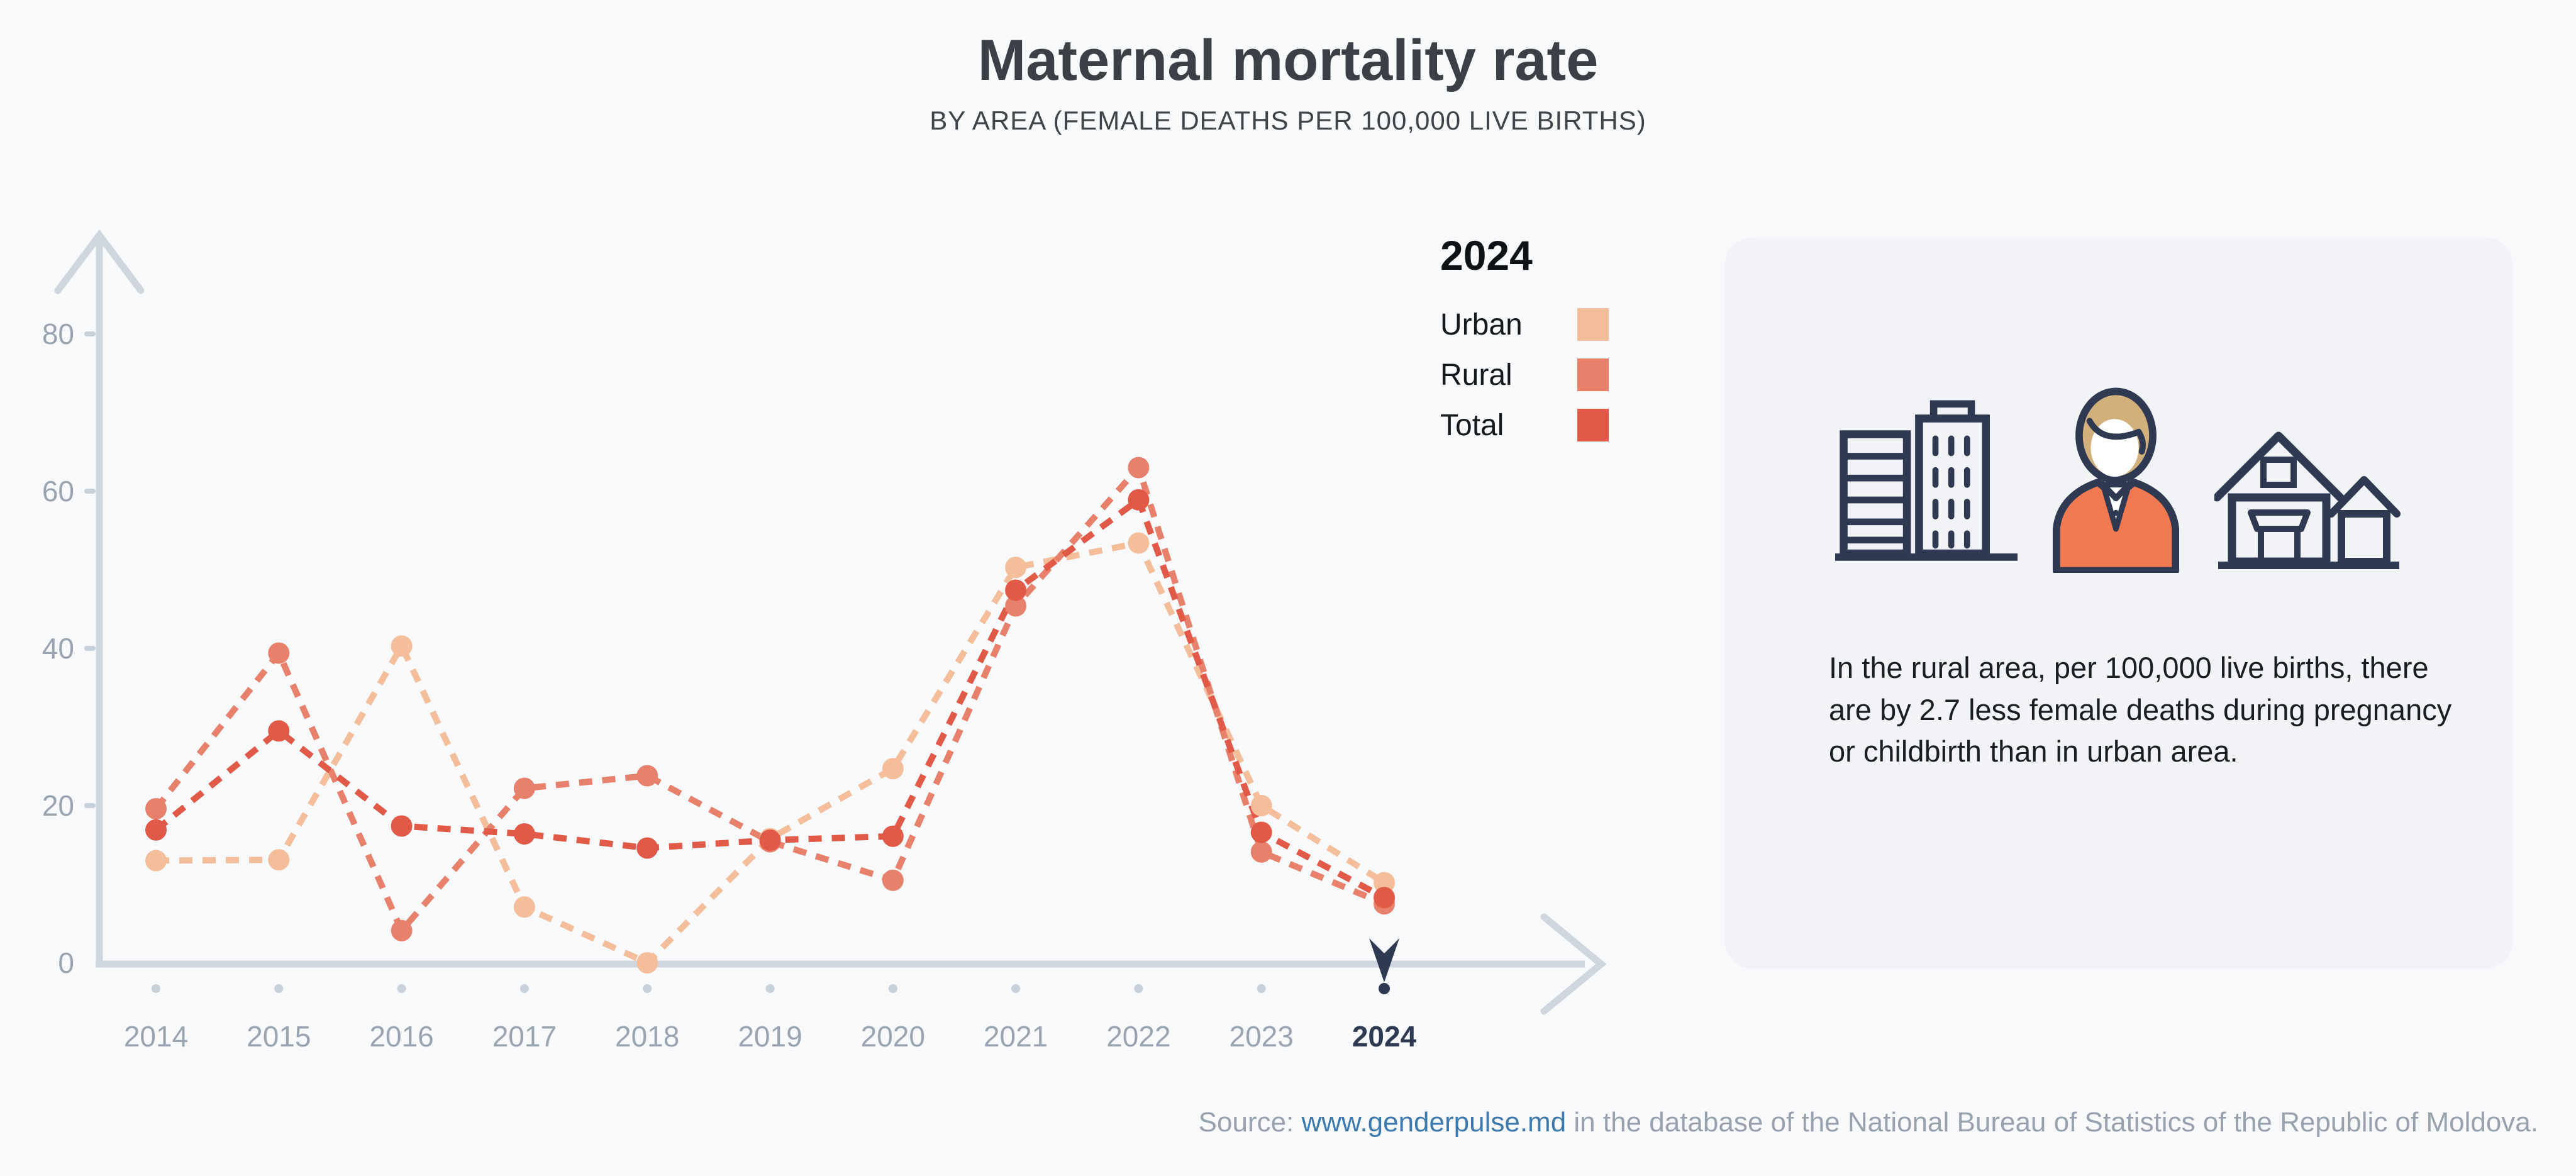 The image size is (2576, 1176). Describe the element at coordinates (524, 988) in the screenshot. I see `year-tick-2017` at that location.